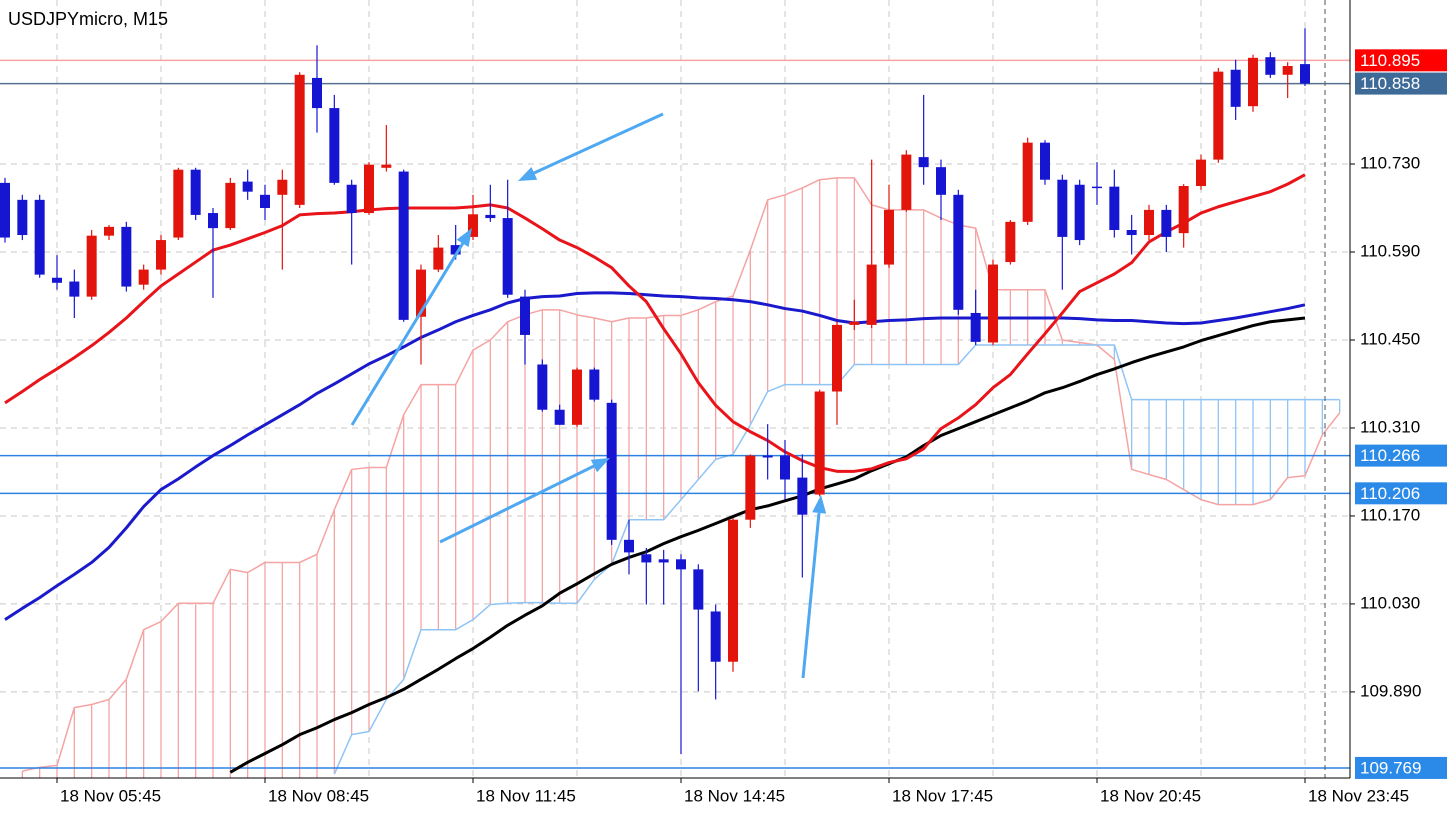 Image resolution: width=1448 pixels, height=815 pixels. Describe the element at coordinates (1390, 83) in the screenshot. I see `price-label: 110.858` at that location.